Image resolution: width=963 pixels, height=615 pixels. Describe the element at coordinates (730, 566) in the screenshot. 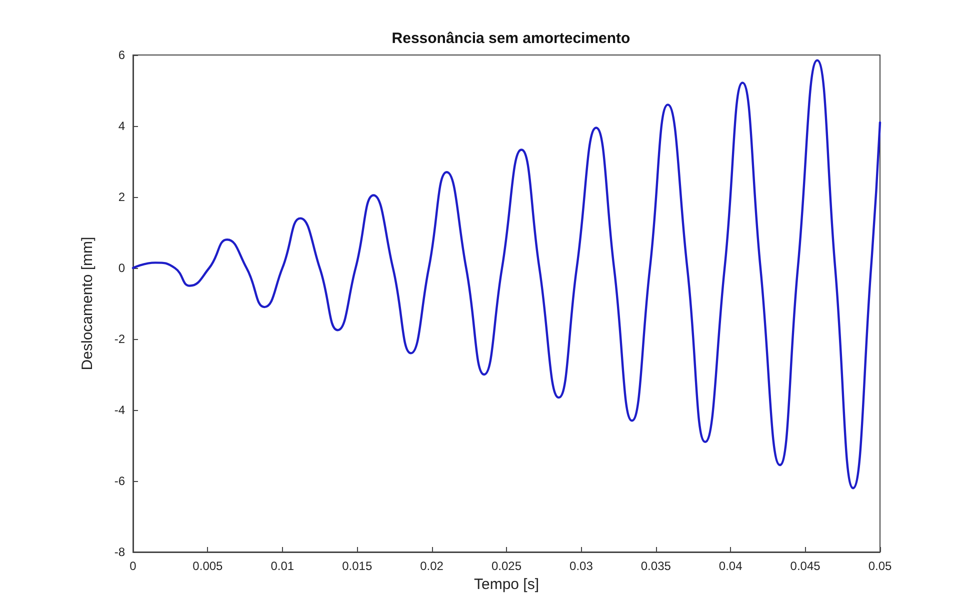

I see `x-tick-label: 0.04` at that location.